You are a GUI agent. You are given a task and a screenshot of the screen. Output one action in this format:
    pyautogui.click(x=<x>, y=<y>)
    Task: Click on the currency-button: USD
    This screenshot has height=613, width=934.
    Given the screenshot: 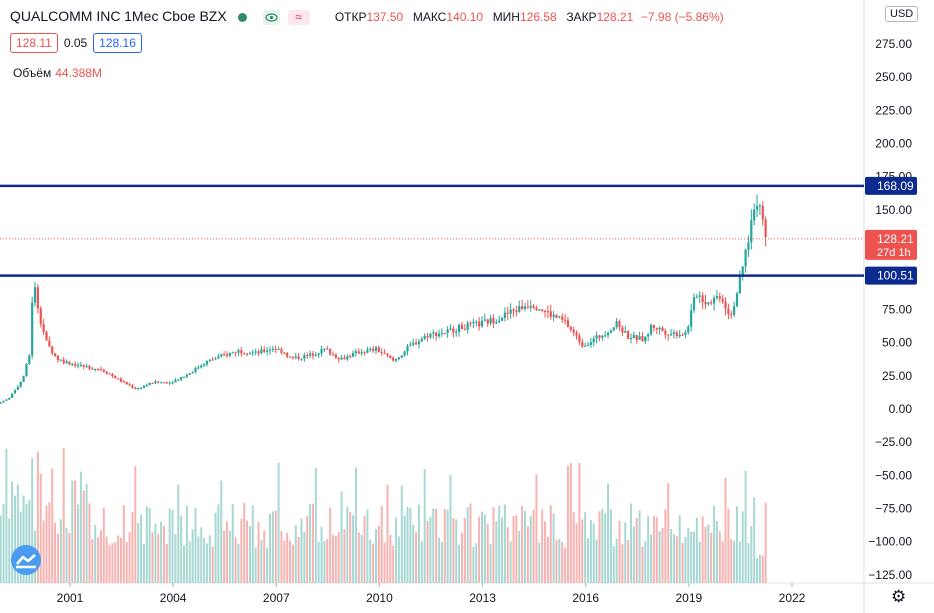 What is the action you would take?
    pyautogui.click(x=902, y=14)
    